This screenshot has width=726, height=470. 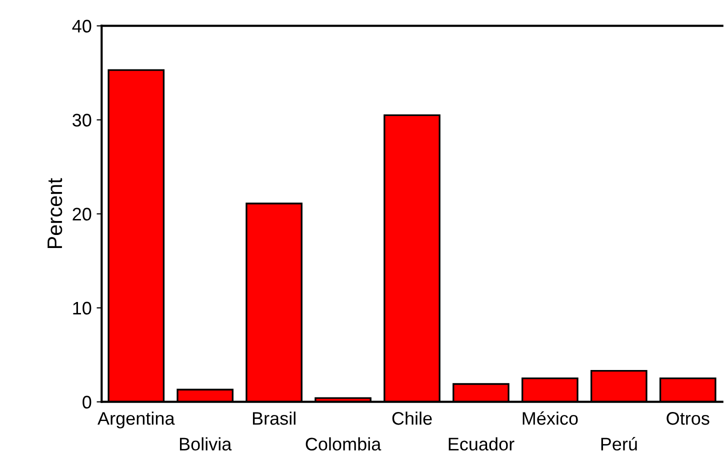 What do you see at coordinates (82, 26) in the screenshot?
I see `y-tick-label: 40` at bounding box center [82, 26].